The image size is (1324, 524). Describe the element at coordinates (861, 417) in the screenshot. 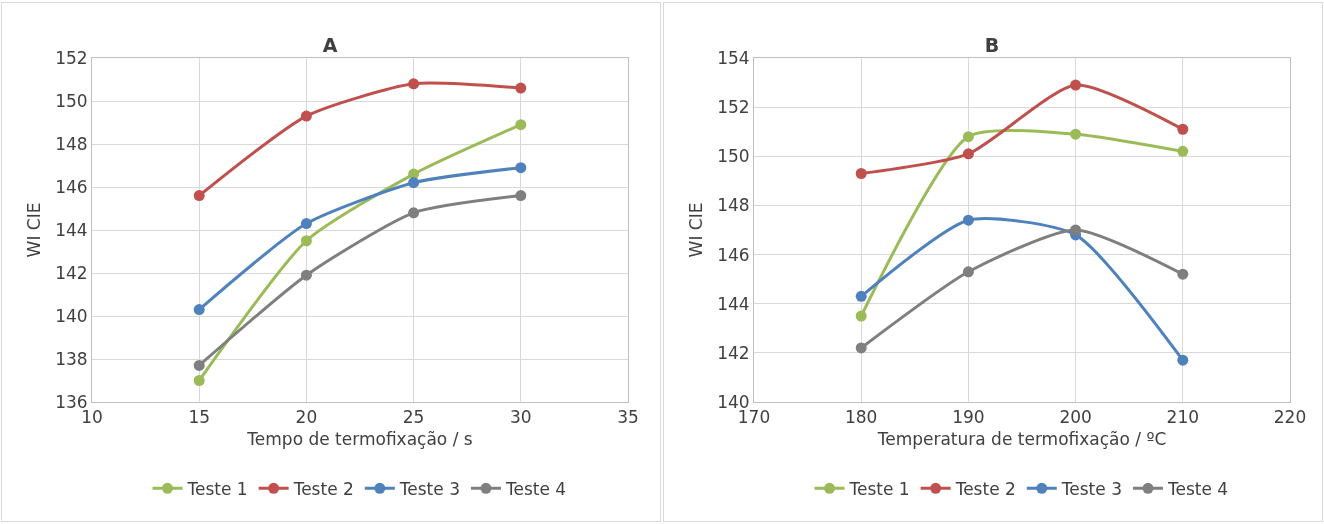

I see `x-tick-label: 180` at that location.